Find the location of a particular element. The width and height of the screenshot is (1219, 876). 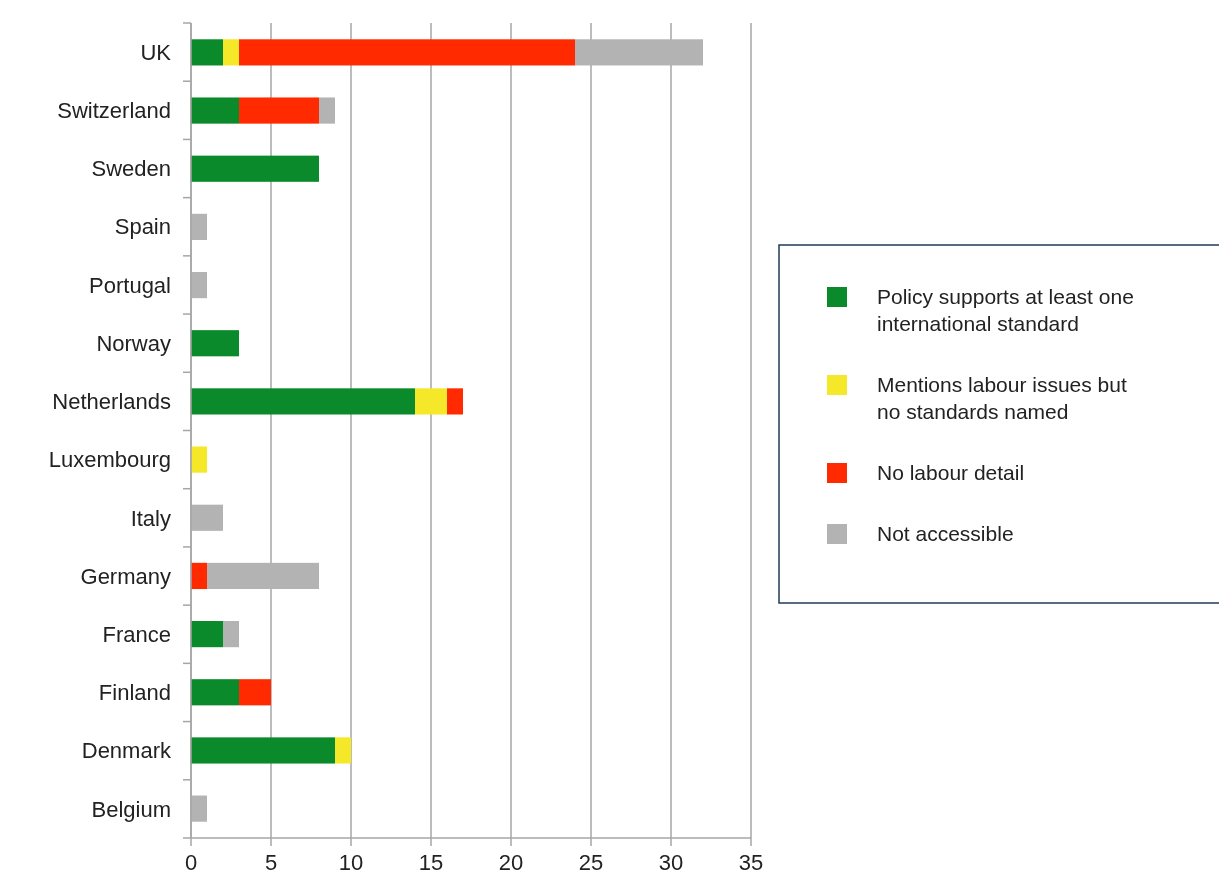

y-tick-label: Finland is located at coordinates (134, 693).